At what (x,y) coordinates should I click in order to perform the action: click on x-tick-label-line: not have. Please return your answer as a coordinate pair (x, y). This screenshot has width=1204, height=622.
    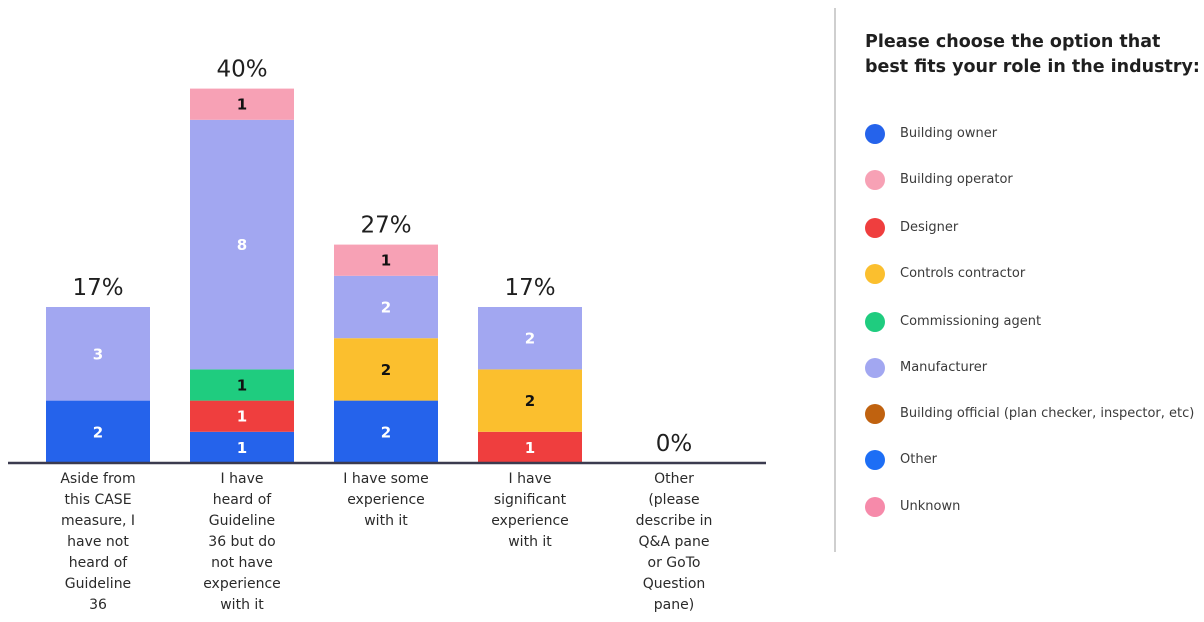
    Looking at the image, I should click on (242, 563).